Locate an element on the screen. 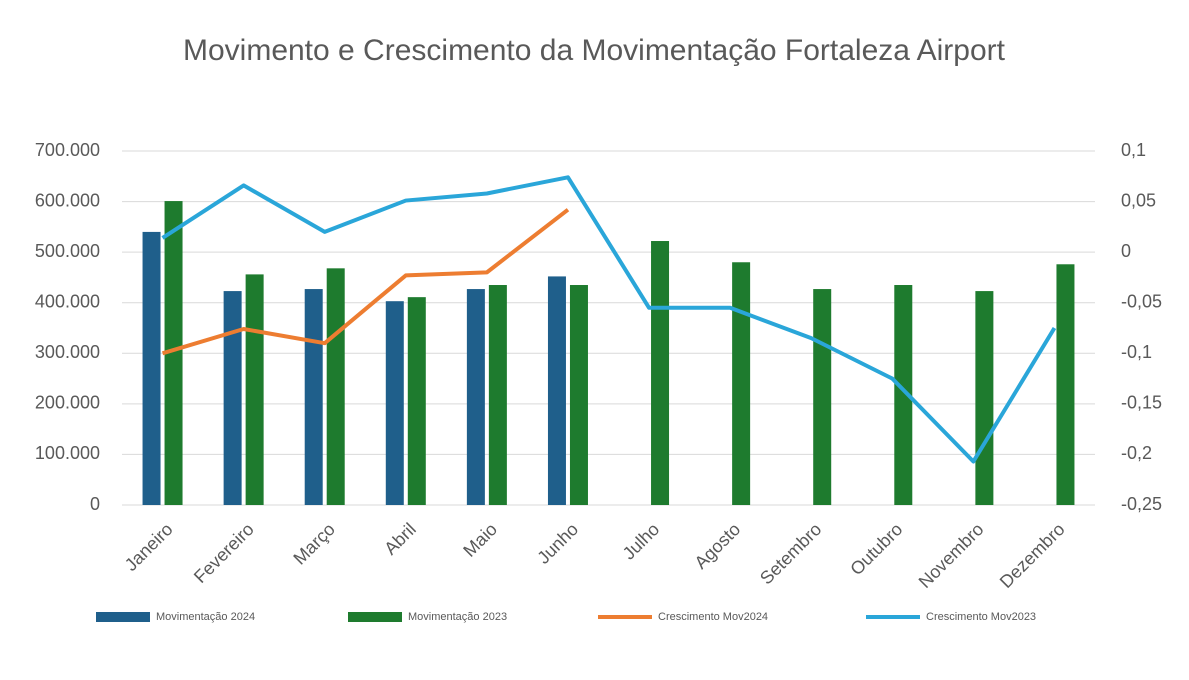  y-tick-label: 500.000 is located at coordinates (67, 251).